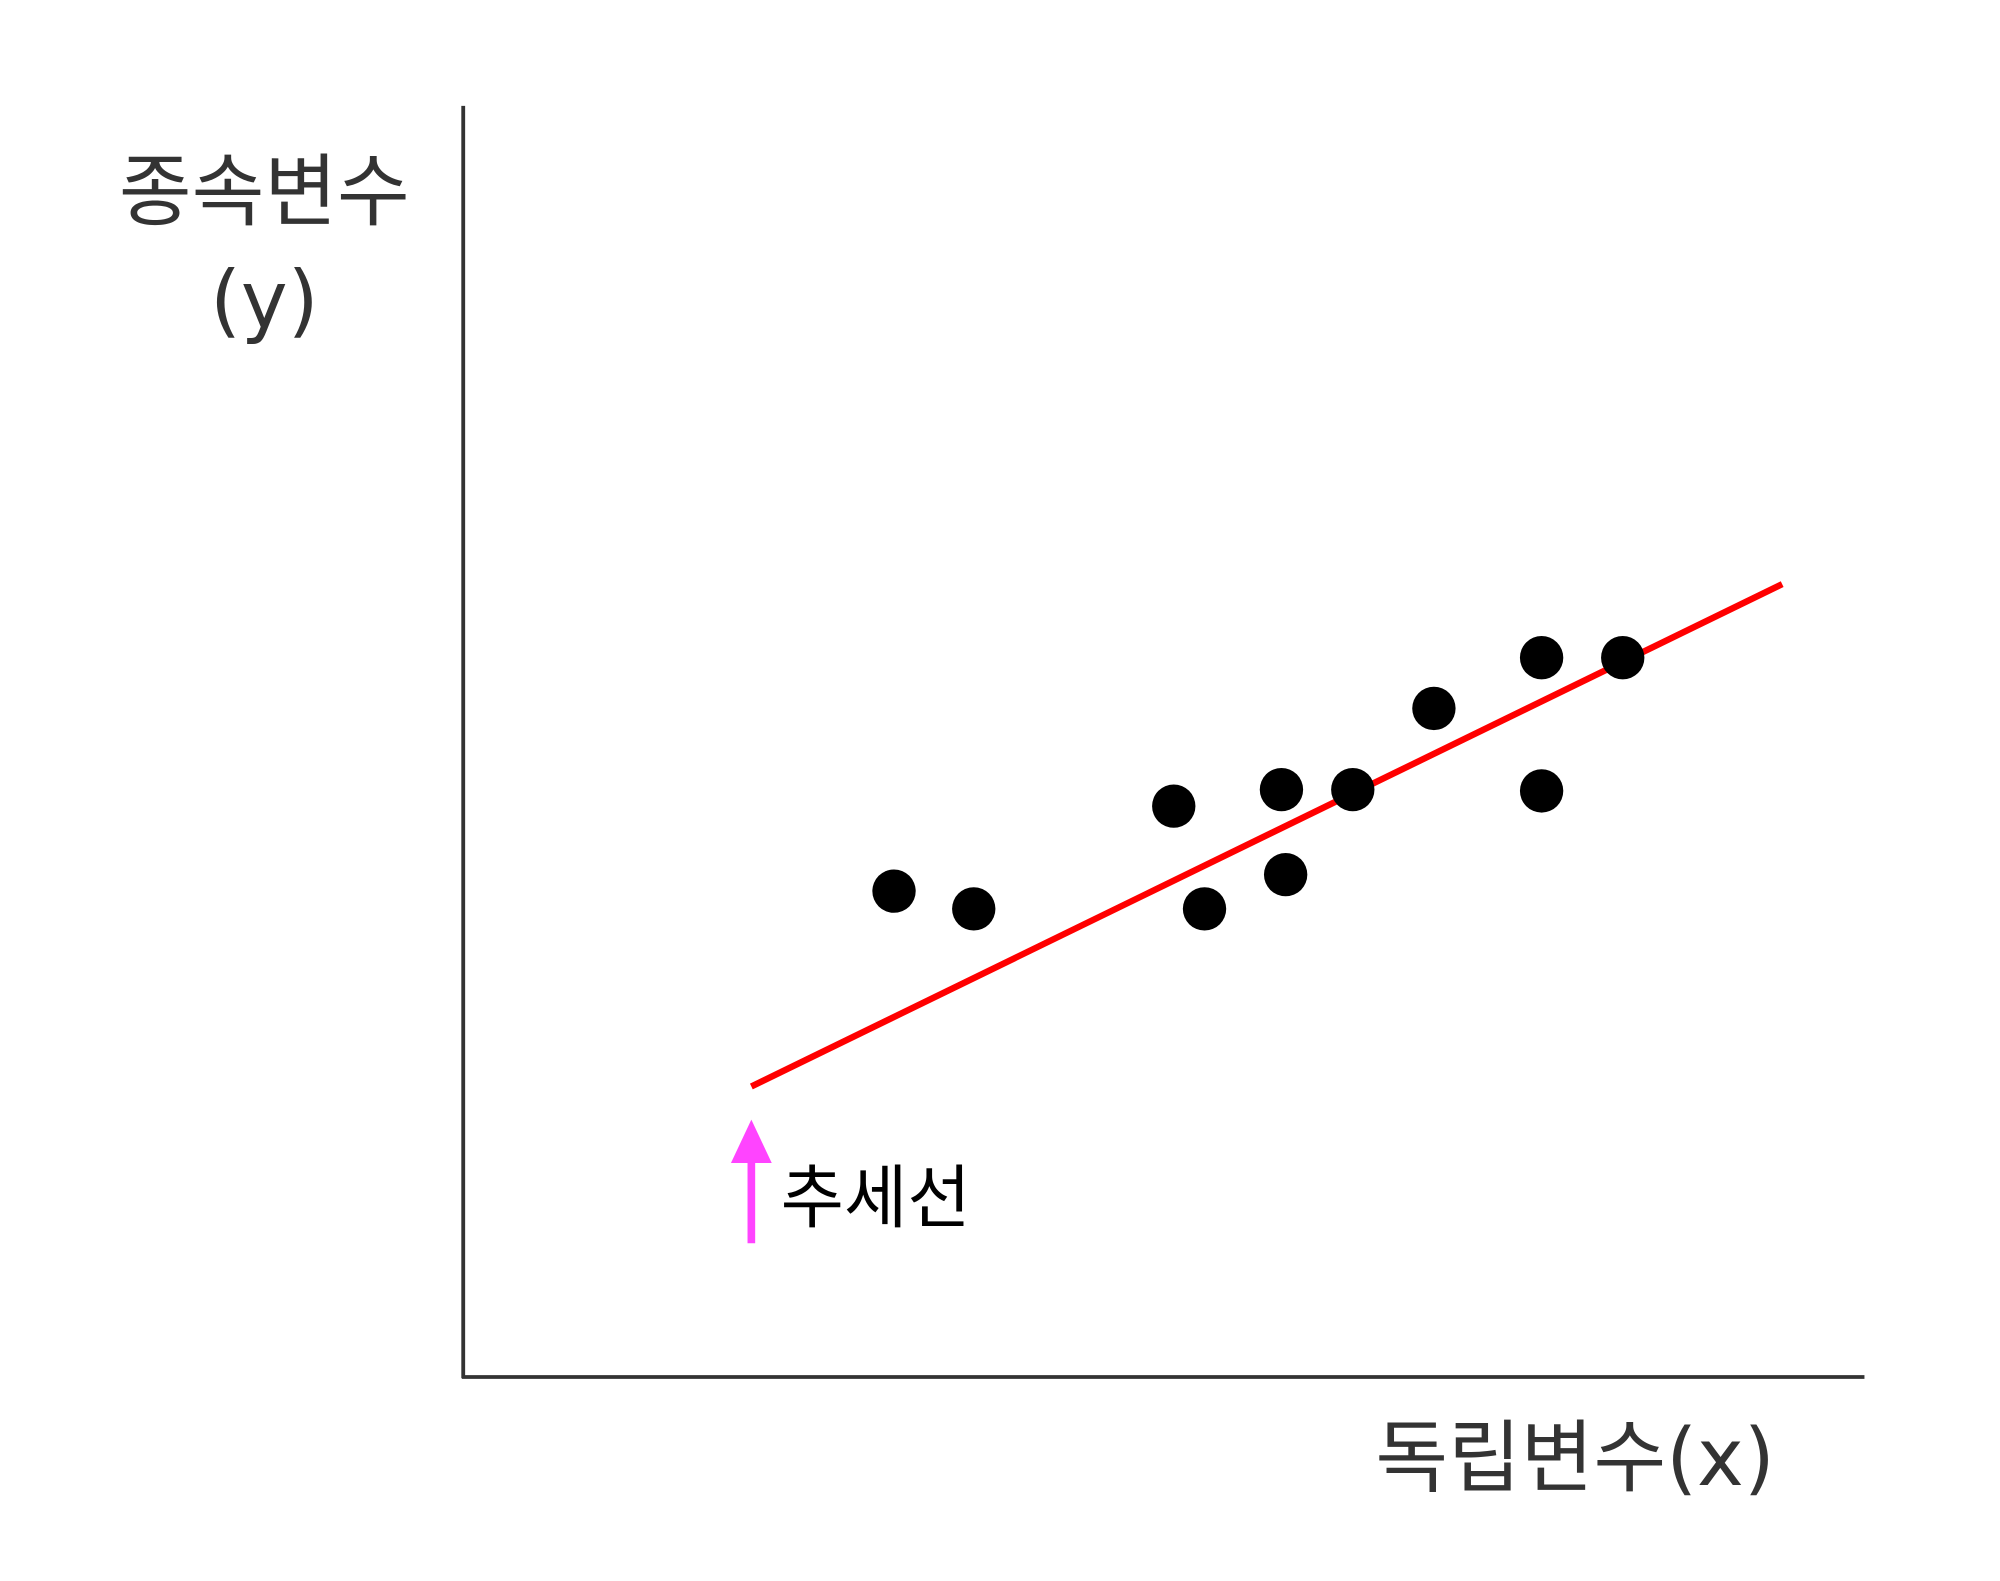 The width and height of the screenshot is (2000, 1581). I want to click on annotation: 추세선, so click(876, 1199).